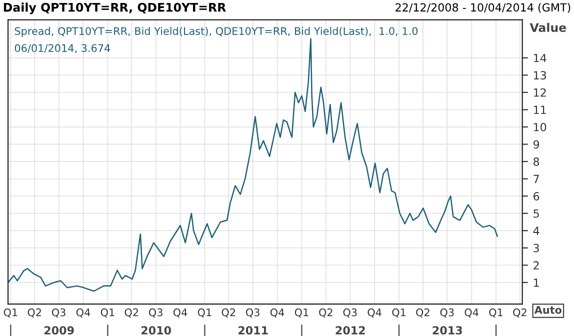  What do you see at coordinates (350, 330) in the screenshot?
I see `x2-tick-label: 2012` at bounding box center [350, 330].